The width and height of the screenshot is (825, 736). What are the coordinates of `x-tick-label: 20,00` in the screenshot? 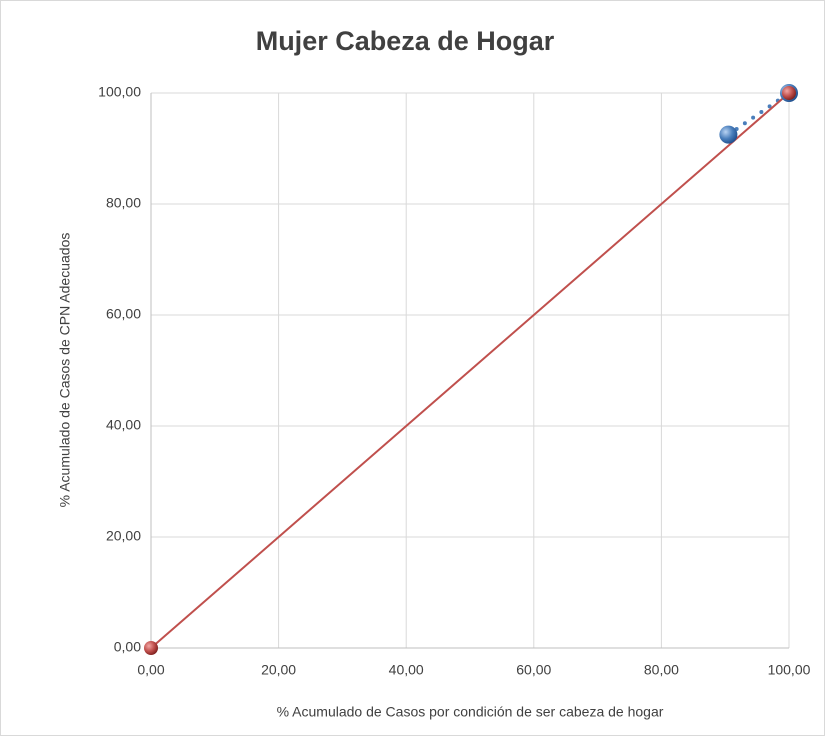 It's located at (278, 670).